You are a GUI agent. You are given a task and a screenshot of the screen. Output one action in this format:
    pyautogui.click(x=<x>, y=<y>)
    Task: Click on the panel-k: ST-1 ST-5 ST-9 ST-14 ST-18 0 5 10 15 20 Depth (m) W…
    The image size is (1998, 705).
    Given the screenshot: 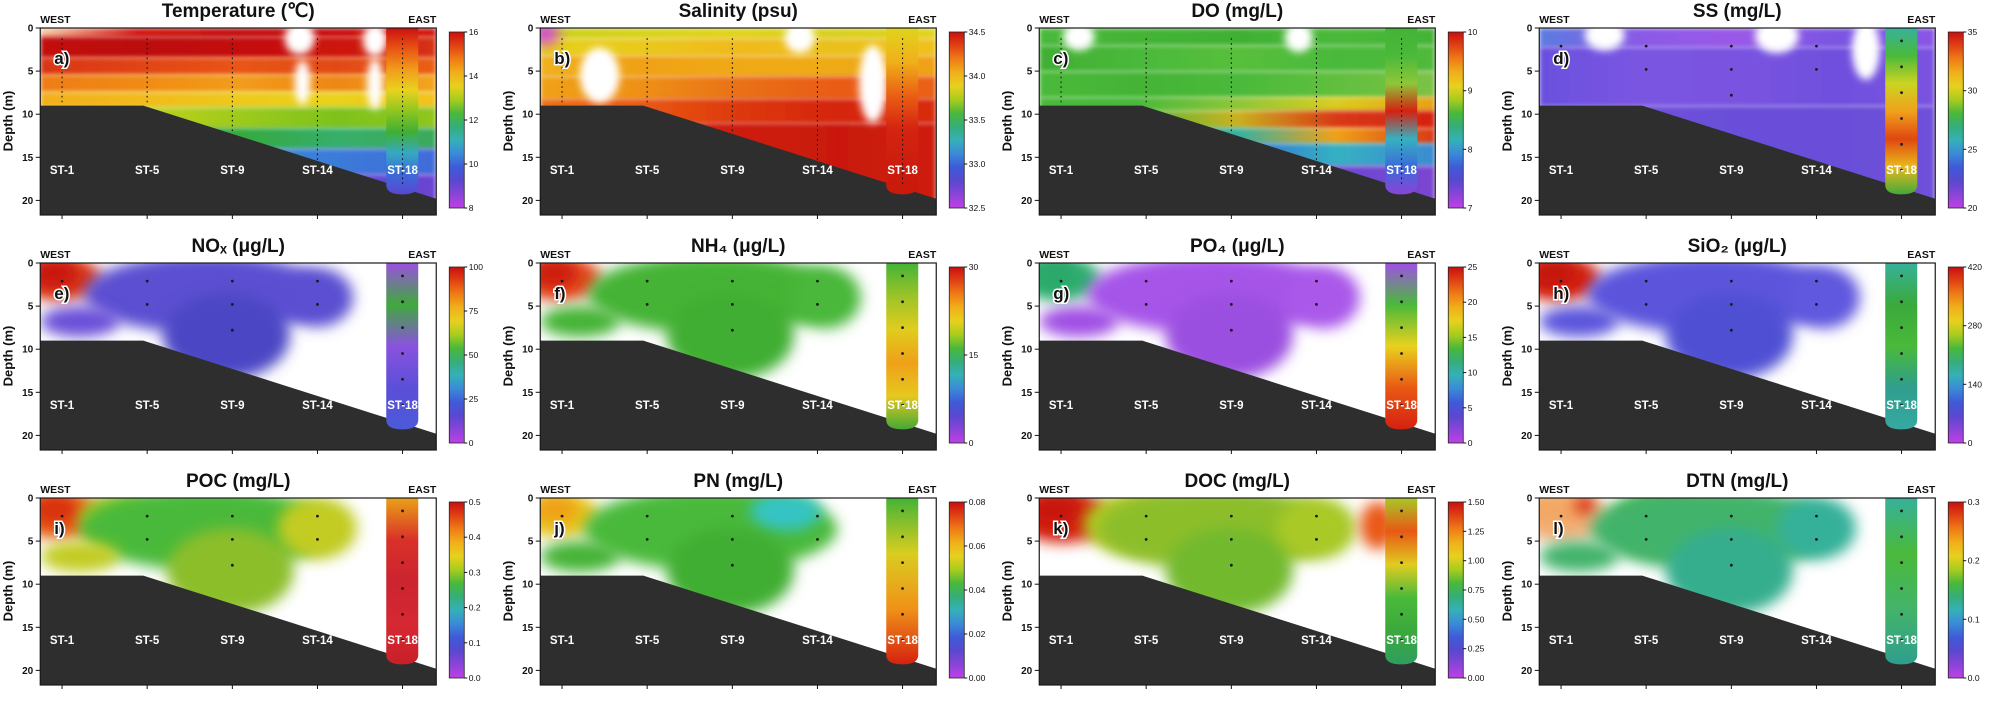 What is the action you would take?
    pyautogui.click(x=1242, y=580)
    